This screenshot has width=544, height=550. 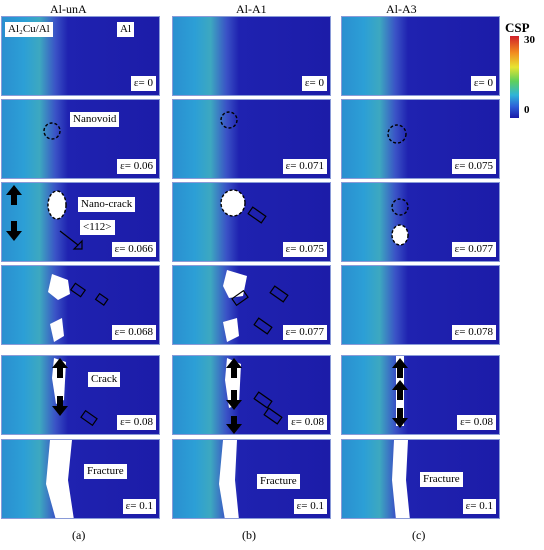 What do you see at coordinates (95, 119) in the screenshot?
I see `label-nanovoid: Nanovoid` at bounding box center [95, 119].